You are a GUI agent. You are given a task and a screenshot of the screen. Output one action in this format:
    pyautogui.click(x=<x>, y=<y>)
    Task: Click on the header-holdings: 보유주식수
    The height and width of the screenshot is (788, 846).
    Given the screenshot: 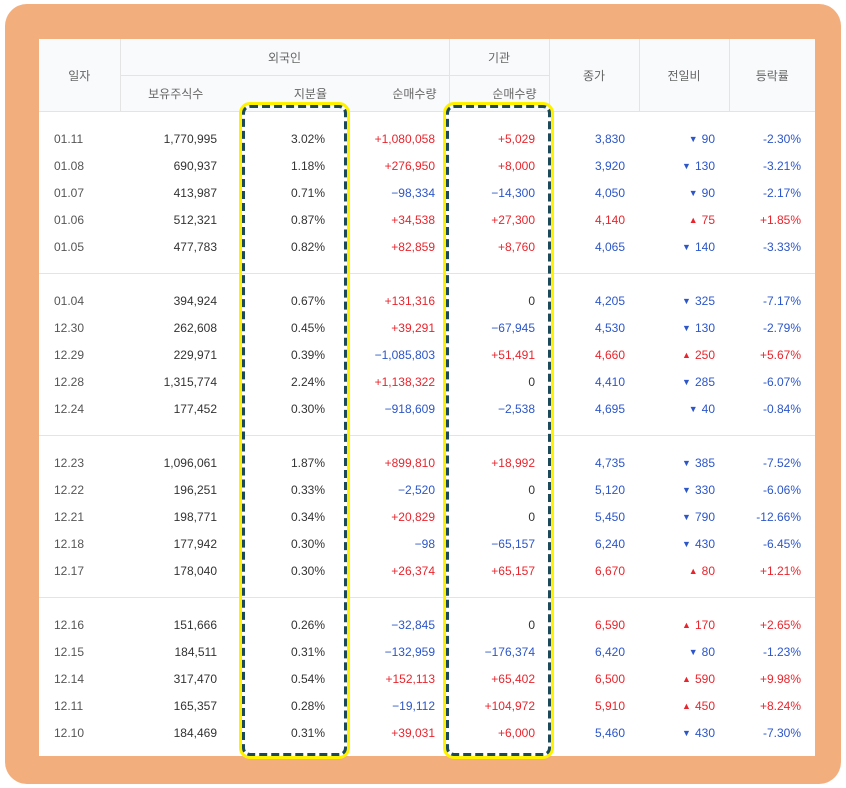 What is the action you would take?
    pyautogui.click(x=175, y=93)
    